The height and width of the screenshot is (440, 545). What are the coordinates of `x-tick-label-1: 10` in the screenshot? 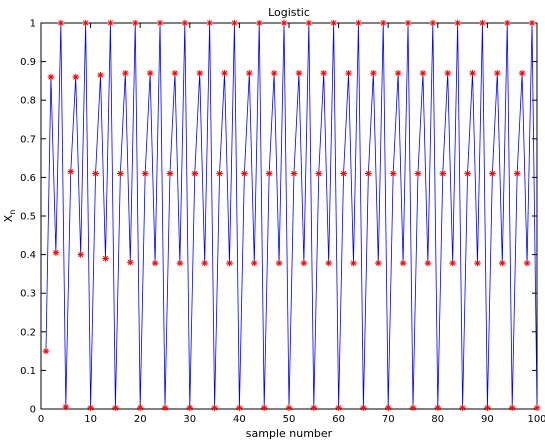 It's located at (90, 419).